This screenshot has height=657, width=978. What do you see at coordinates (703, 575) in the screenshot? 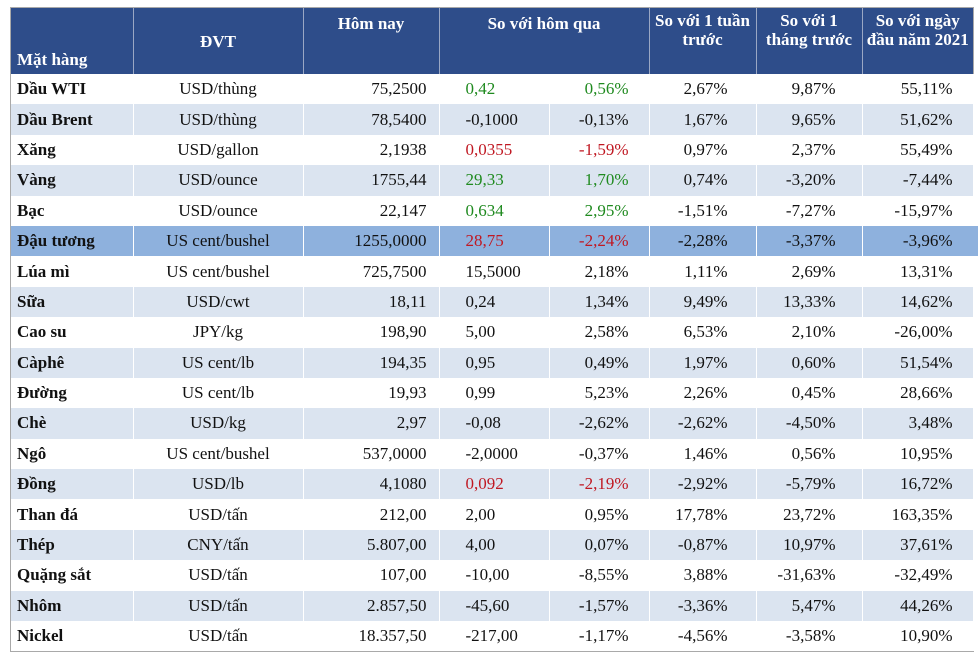
I see `cell-weekly-change-pct: 3,88%` at bounding box center [703, 575].